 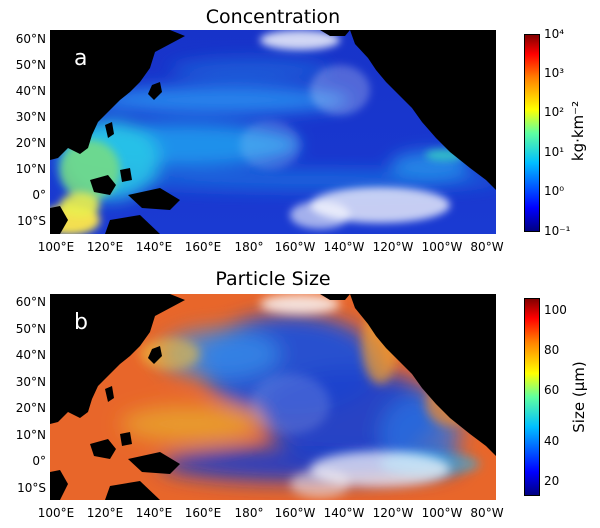 I want to click on colorbar-tick: 10³, so click(x=554, y=73).